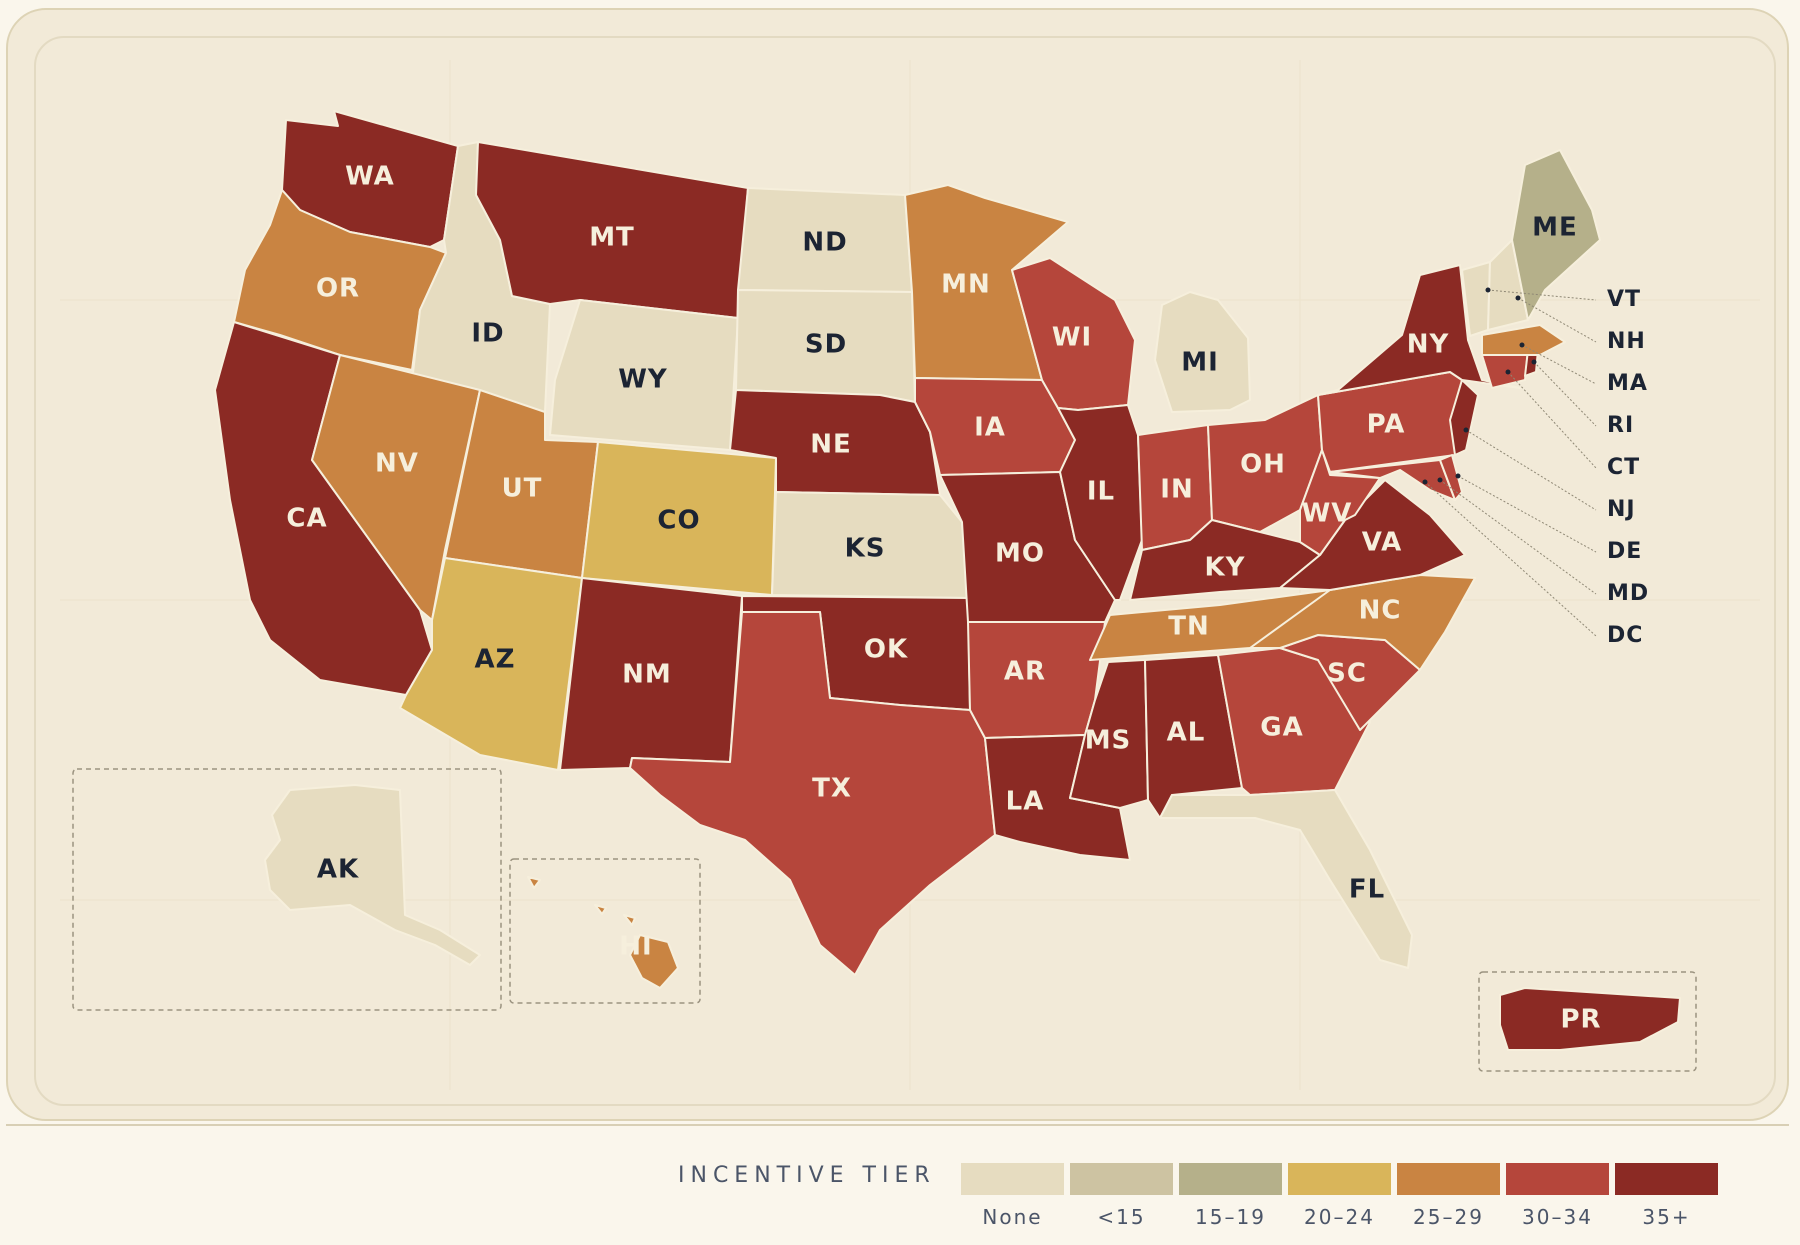 The height and width of the screenshot is (1245, 1800). Describe the element at coordinates (1108, 741) in the screenshot. I see `state-label-ms: MS` at that location.